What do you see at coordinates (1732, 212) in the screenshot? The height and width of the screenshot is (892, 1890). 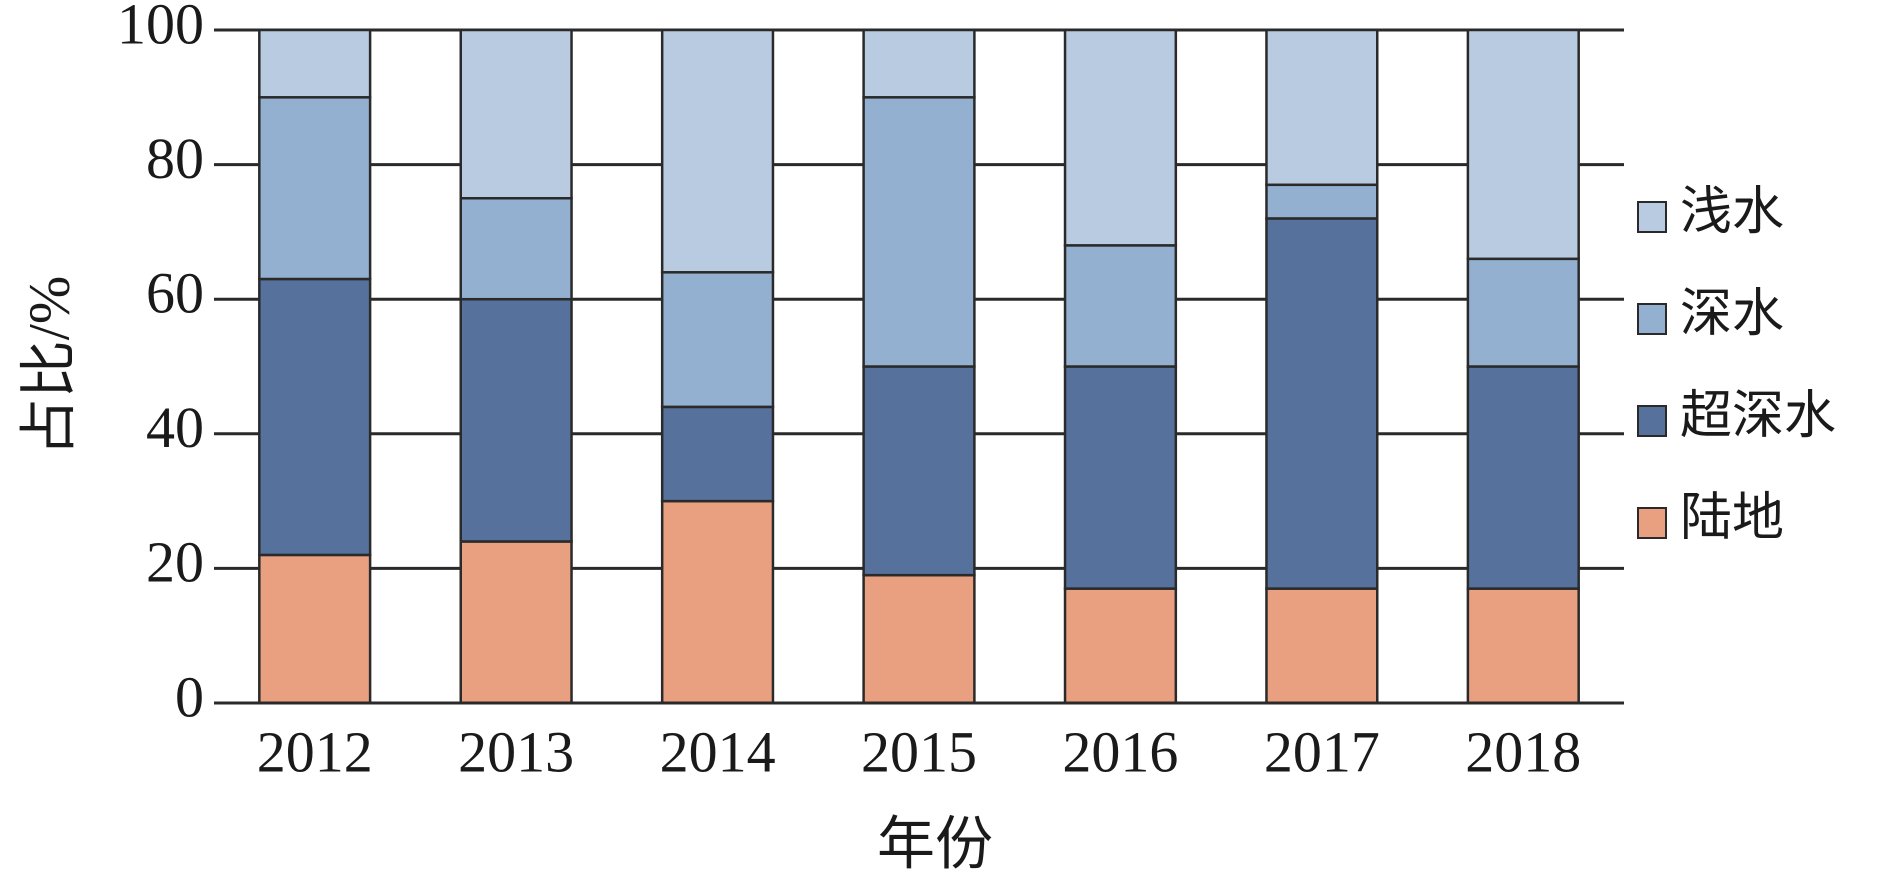 I see `legend-label: 浅水` at bounding box center [1732, 212].